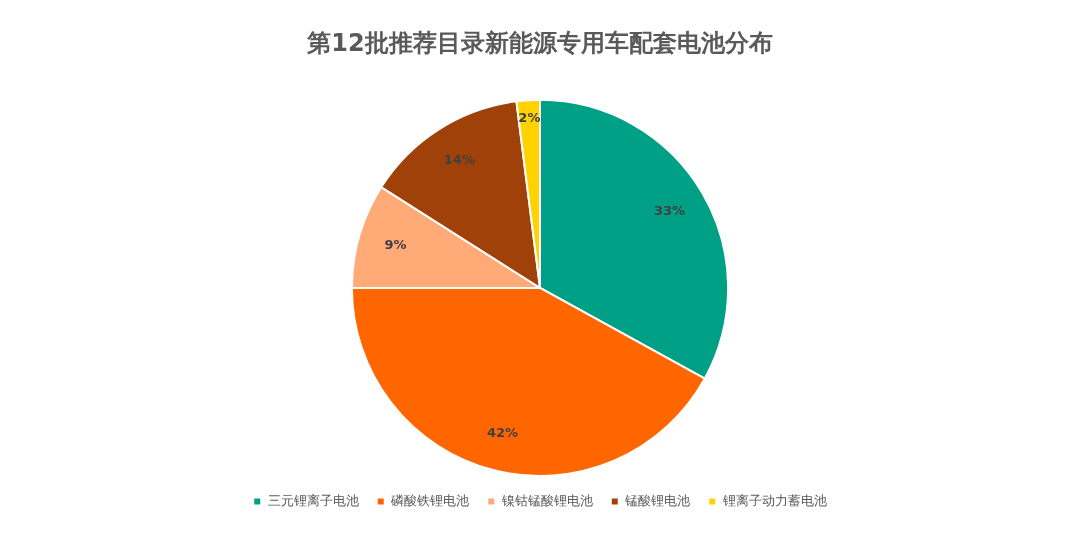 The width and height of the screenshot is (1080, 548). I want to click on data-label: 33%, so click(669, 210).